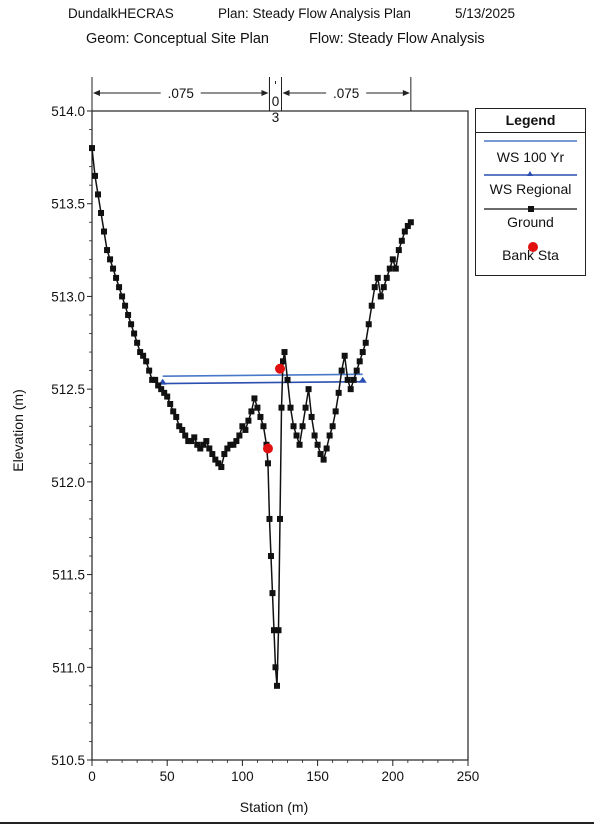 The height and width of the screenshot is (828, 594). I want to click on x-tick-label: 100, so click(242, 776).